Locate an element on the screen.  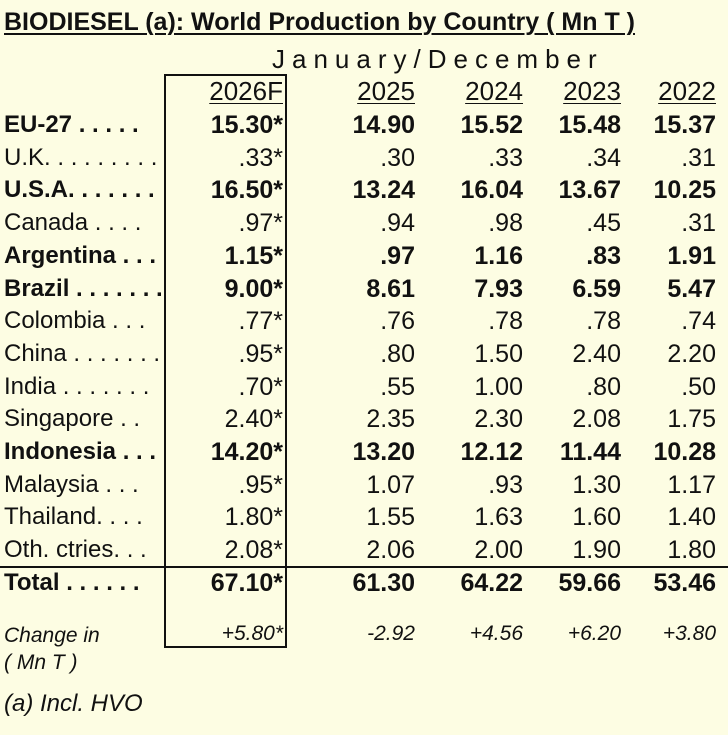
country-label: U.K. . . . . . . . . is located at coordinates (81, 157).